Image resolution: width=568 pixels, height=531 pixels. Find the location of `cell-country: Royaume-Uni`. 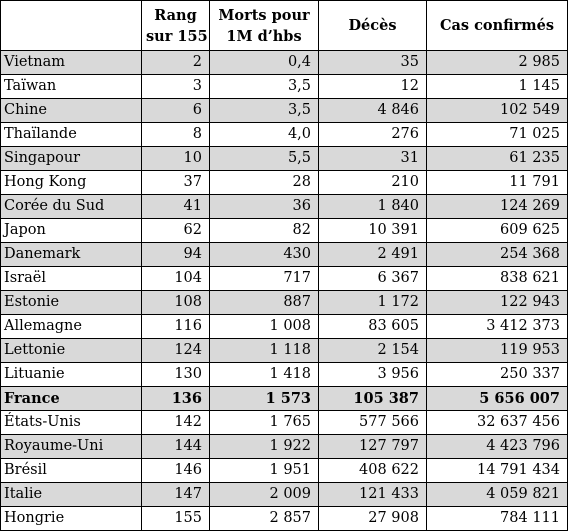

cell-country: Royaume-Uni is located at coordinates (71, 446).